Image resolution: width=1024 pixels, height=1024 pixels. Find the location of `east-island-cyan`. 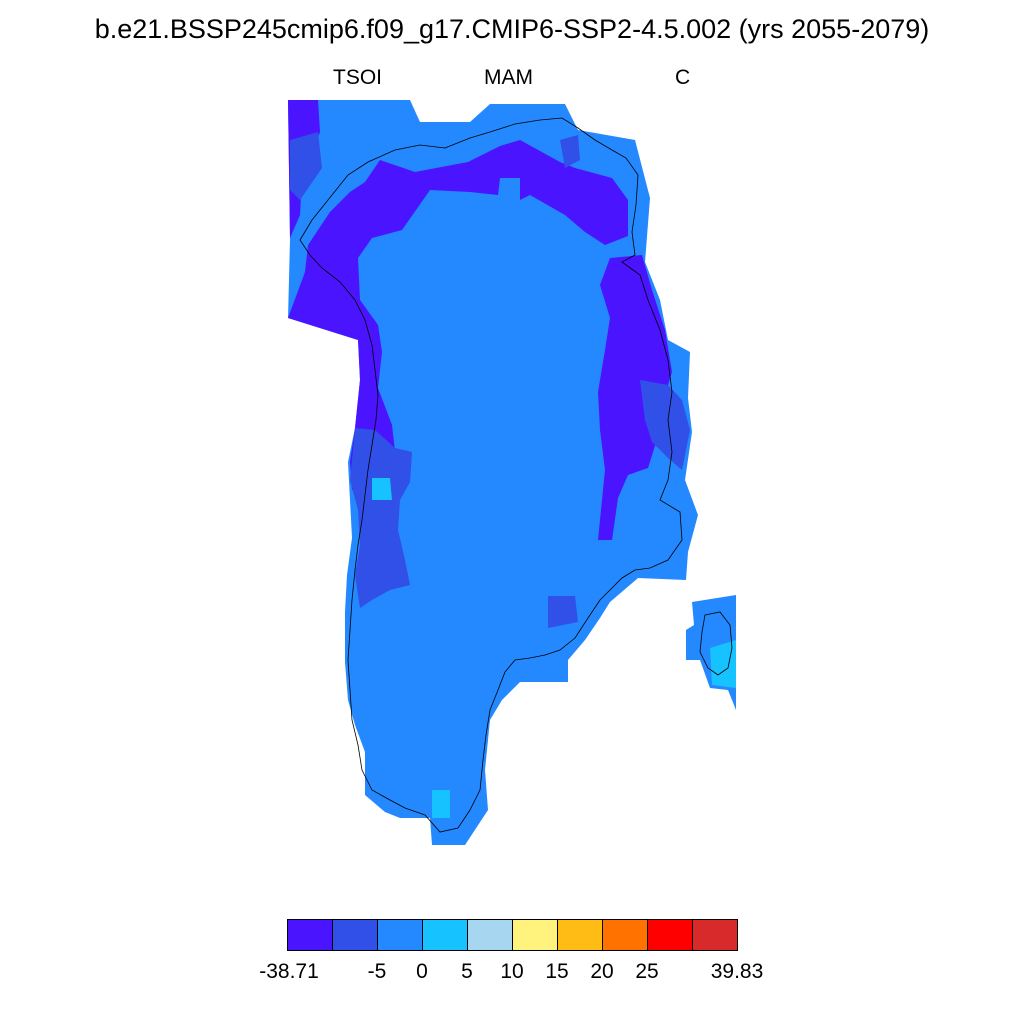

east-island-cyan is located at coordinates (723, 664).